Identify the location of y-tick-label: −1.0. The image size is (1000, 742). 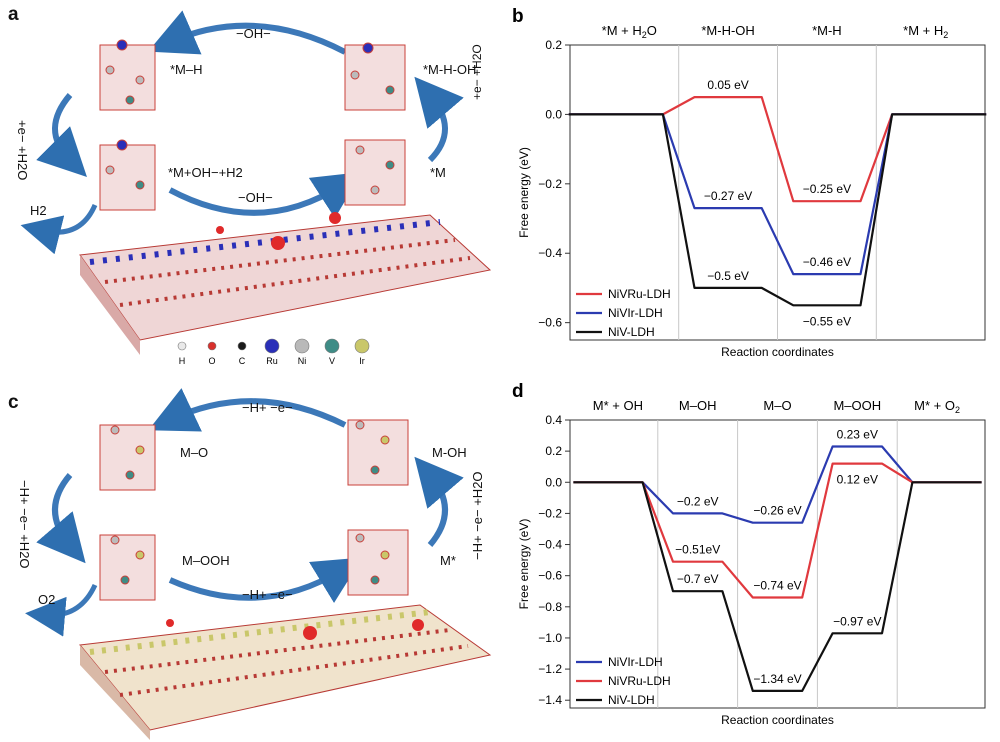
(550, 638).